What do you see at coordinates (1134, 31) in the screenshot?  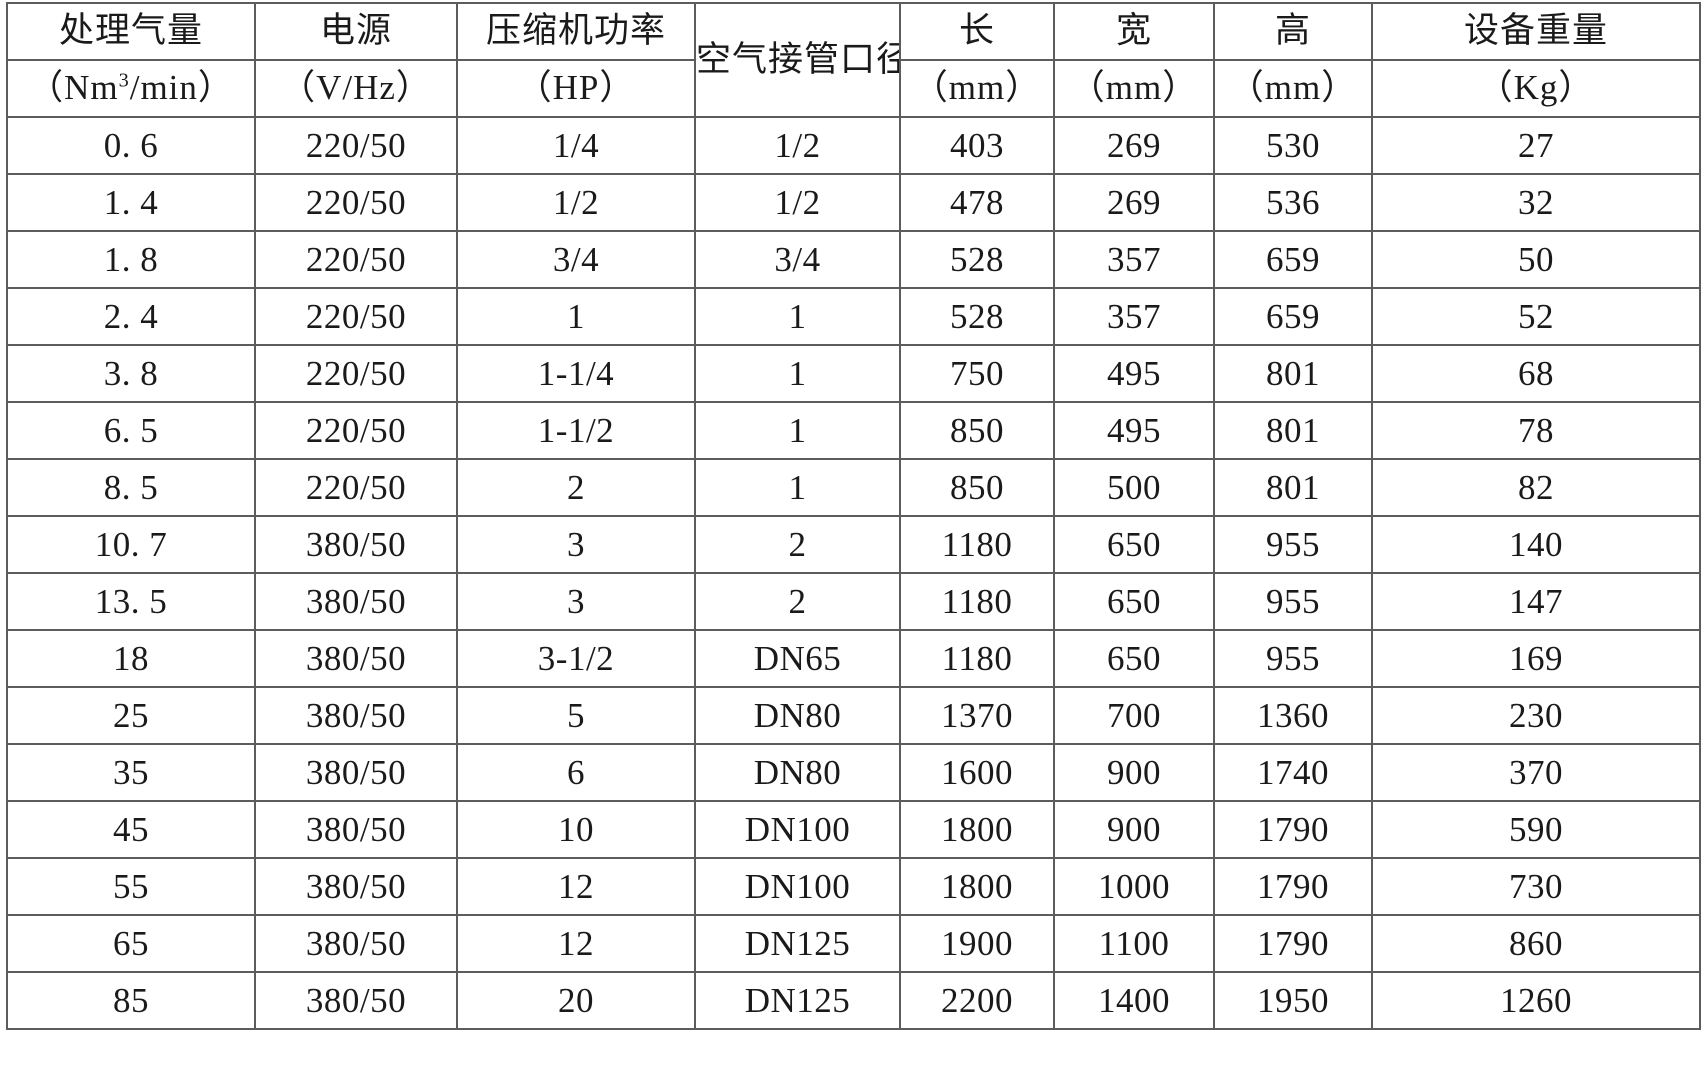 I see `column-header-width: 宽` at bounding box center [1134, 31].